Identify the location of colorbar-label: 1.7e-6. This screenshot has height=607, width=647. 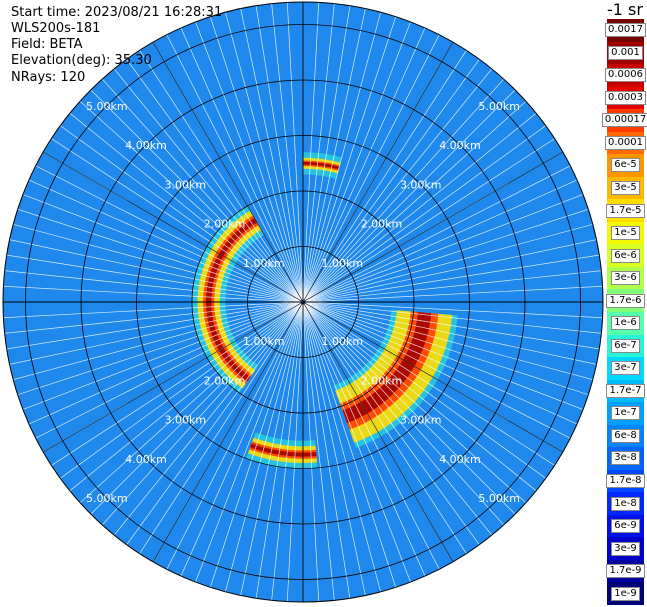
(625, 300).